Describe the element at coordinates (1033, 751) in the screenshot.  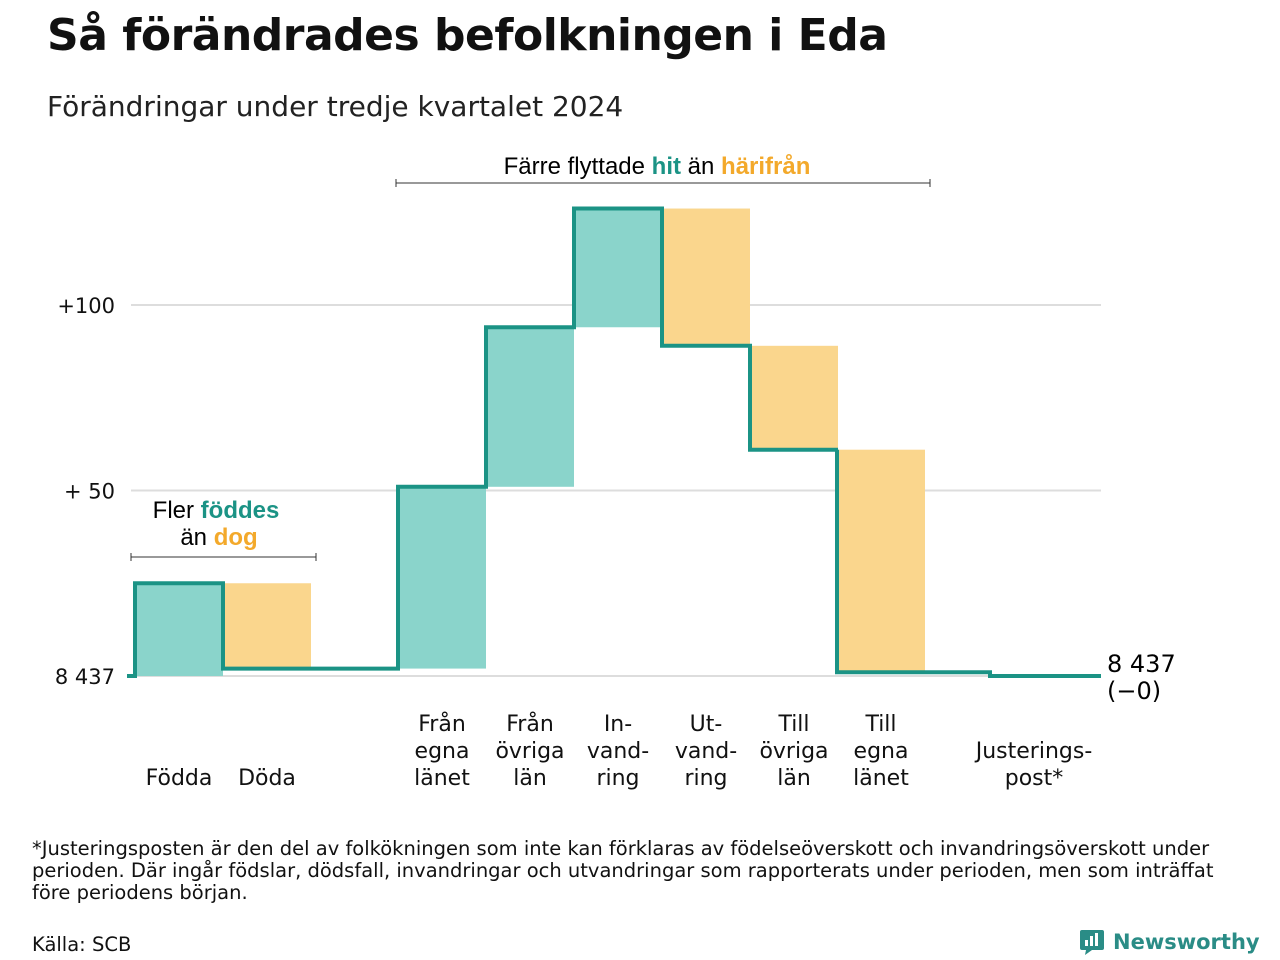
I see `x-category-label: Justerings-` at that location.